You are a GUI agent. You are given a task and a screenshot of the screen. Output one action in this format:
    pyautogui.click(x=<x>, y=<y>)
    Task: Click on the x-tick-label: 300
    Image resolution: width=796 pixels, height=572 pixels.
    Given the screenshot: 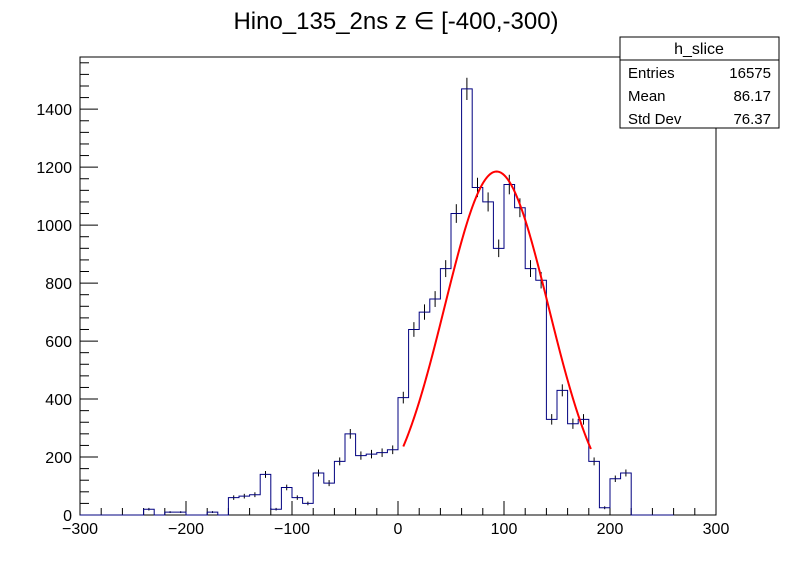 What is the action you would take?
    pyautogui.click(x=716, y=529)
    